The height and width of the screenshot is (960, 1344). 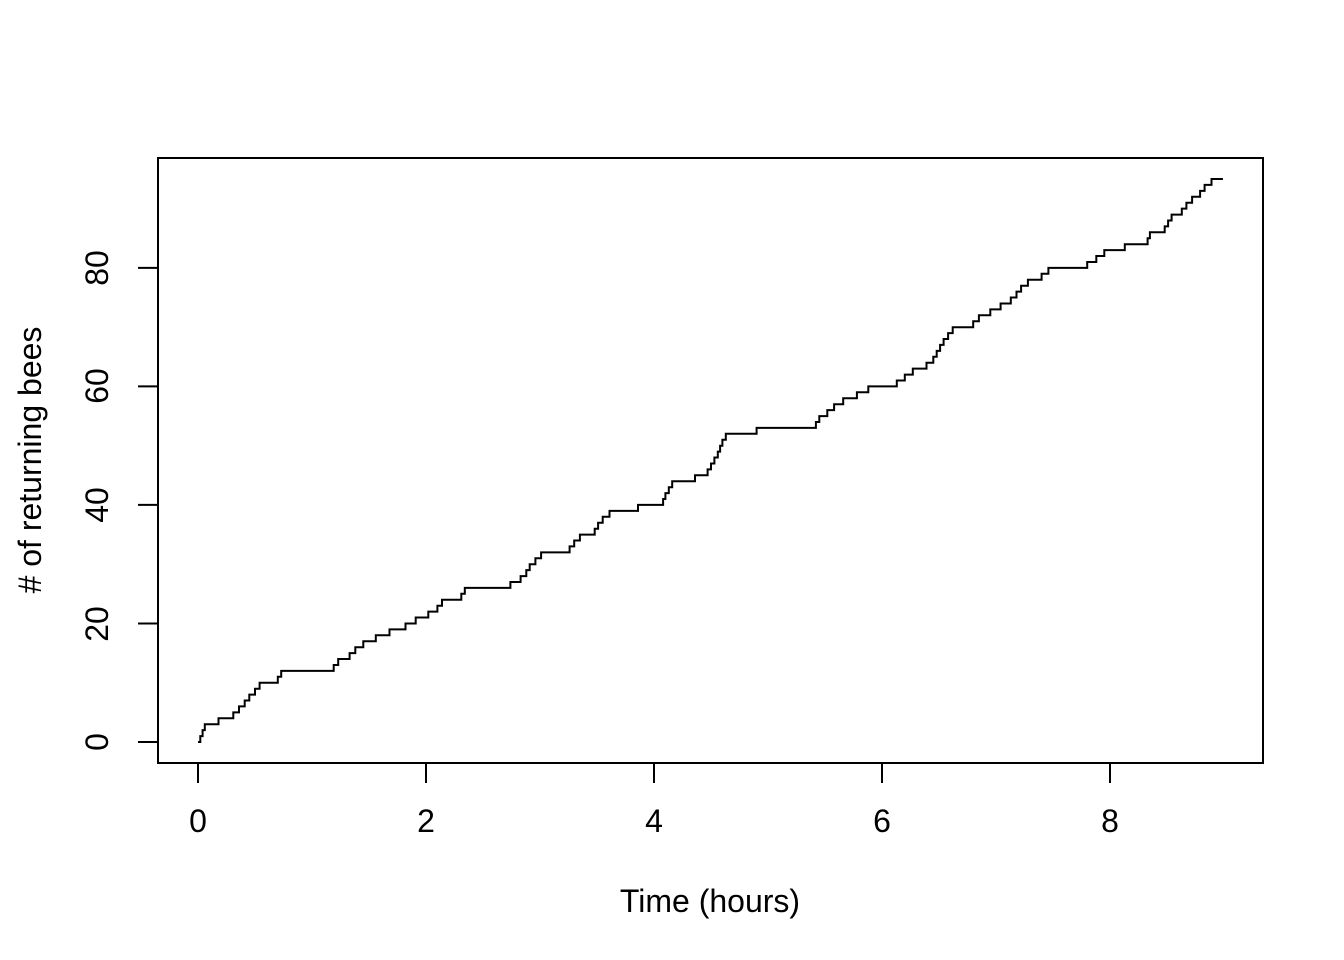 What do you see at coordinates (710, 901) in the screenshot?
I see `x-axis-title: Time (hours)` at bounding box center [710, 901].